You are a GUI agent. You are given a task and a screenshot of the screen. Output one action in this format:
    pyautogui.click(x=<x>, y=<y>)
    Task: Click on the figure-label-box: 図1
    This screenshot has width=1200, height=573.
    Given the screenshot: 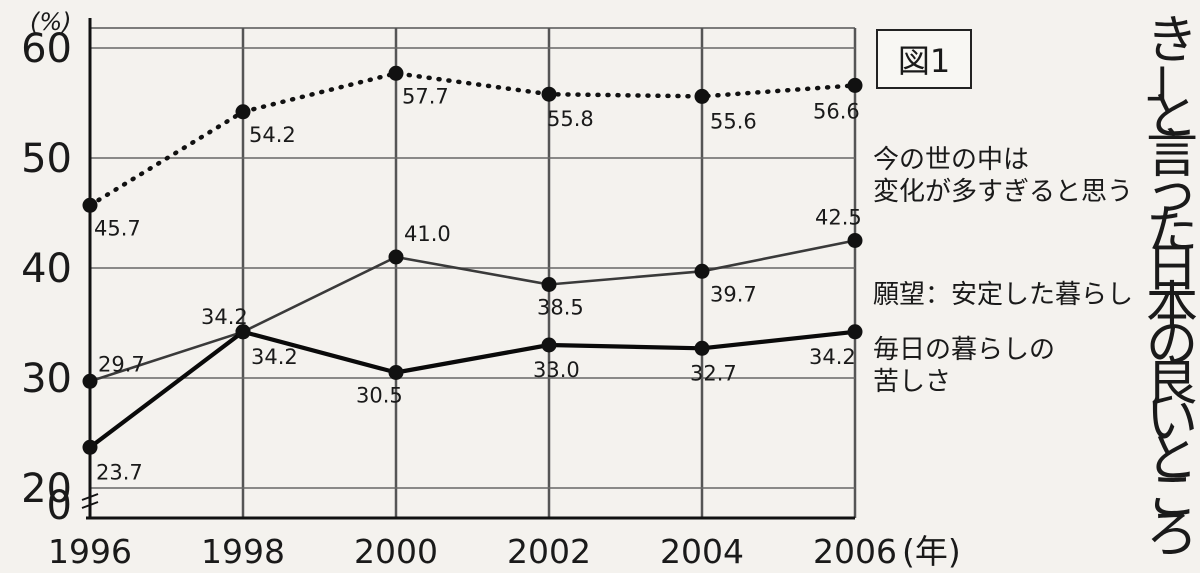 What is the action you would take?
    pyautogui.click(x=924, y=59)
    